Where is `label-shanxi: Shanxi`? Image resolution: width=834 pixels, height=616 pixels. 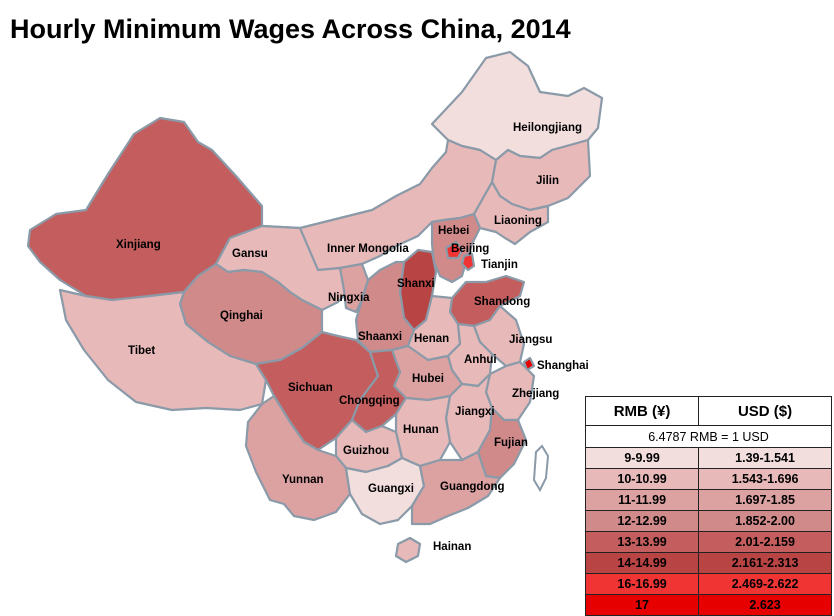
label-shanxi: Shanxi is located at coordinates (416, 284).